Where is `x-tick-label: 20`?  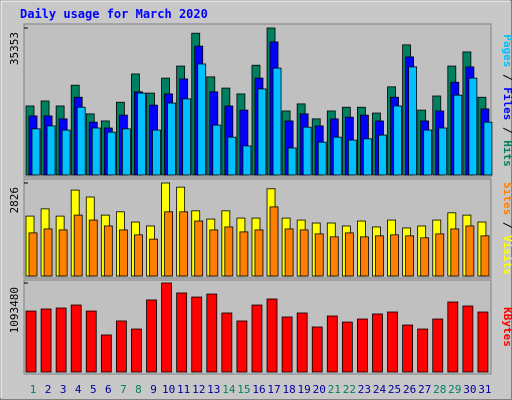
x-tick-label: 20 is located at coordinates (319, 389).